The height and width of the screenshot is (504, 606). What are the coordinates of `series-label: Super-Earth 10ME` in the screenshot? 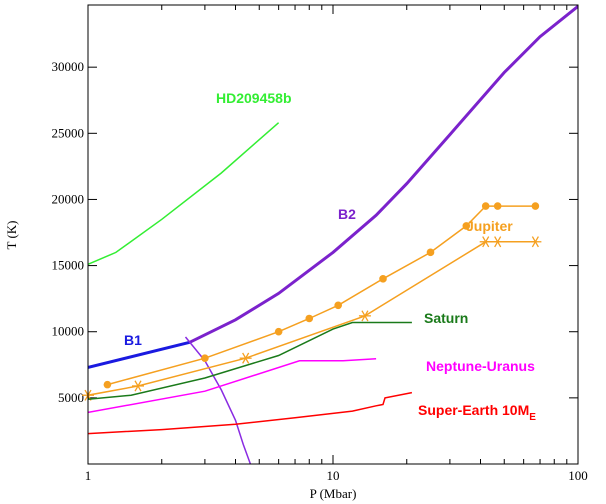 It's located at (477, 412).